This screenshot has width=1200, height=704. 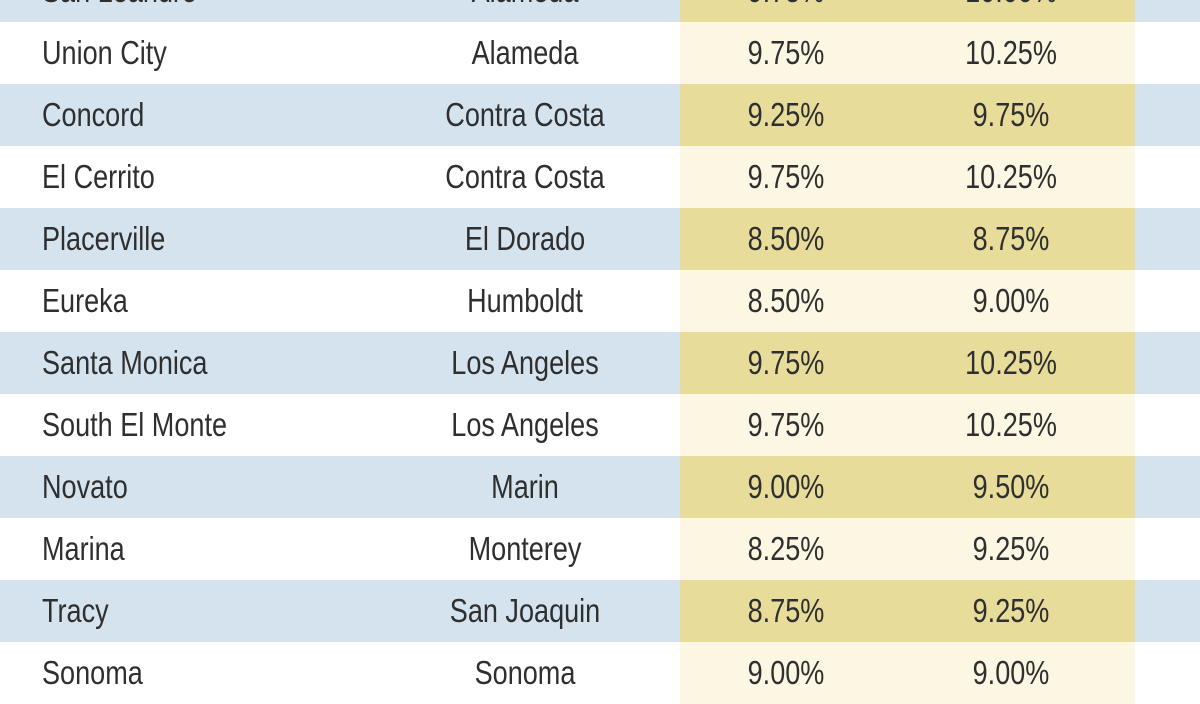 I want to click on current-rate-cell-text: 8.75%, so click(x=786, y=610).